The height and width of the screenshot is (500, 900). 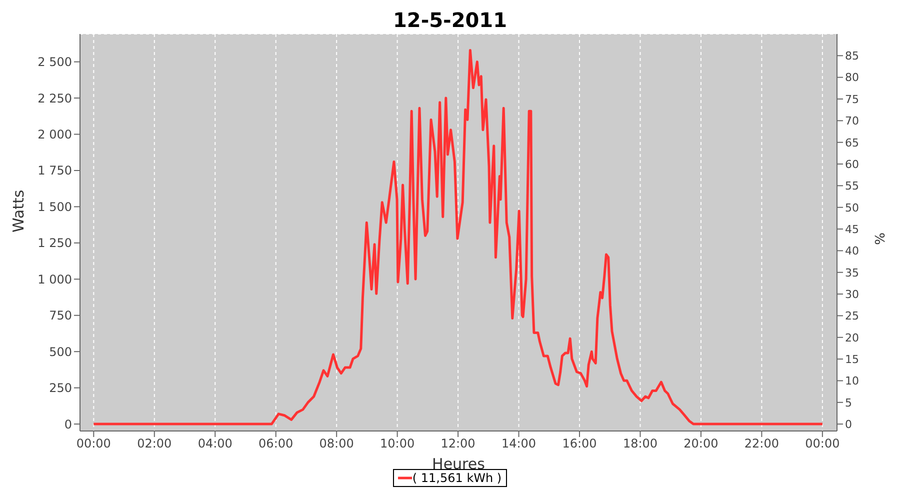 I want to click on y2-tick-label: 75, so click(x=852, y=99).